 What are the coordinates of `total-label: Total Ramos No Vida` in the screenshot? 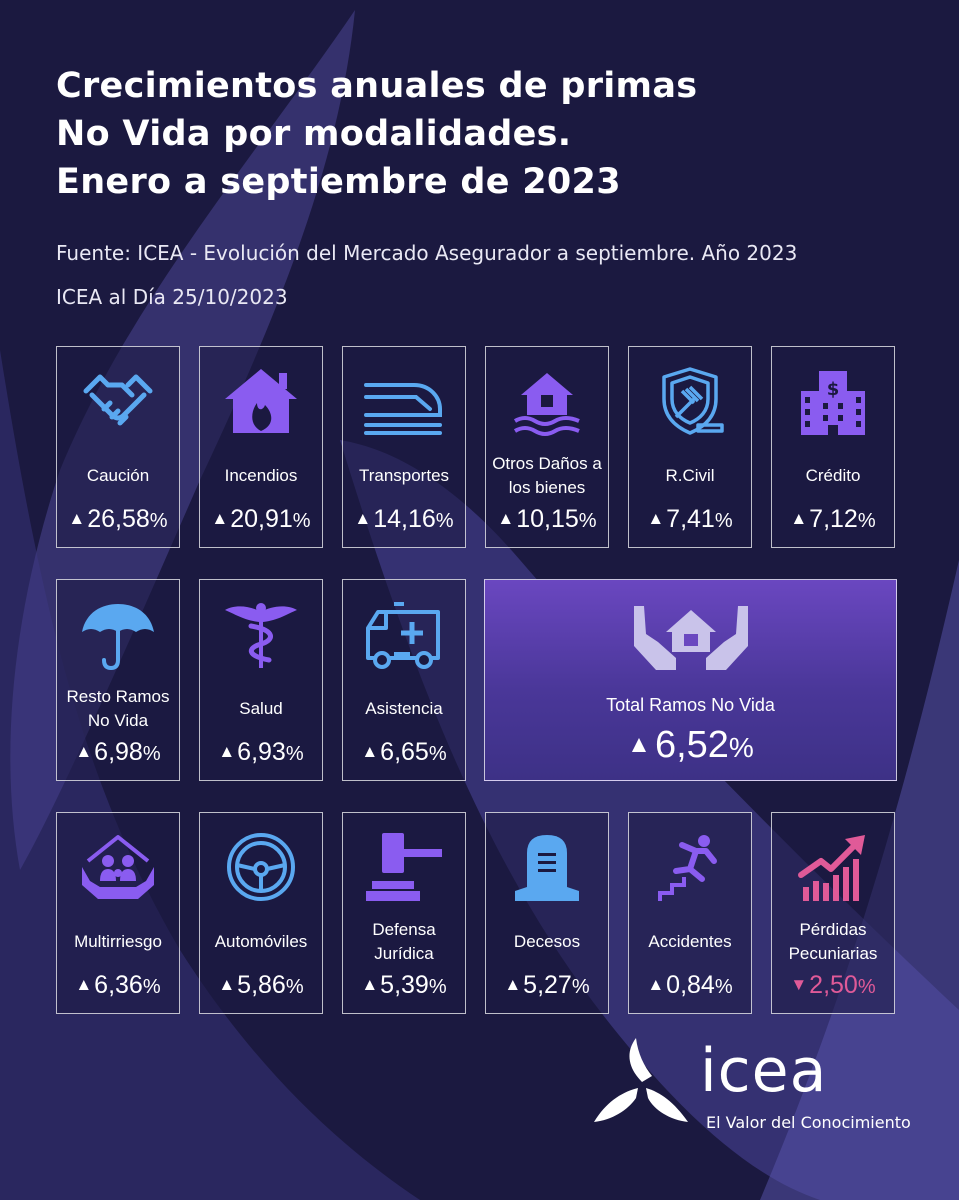 It's located at (690, 705).